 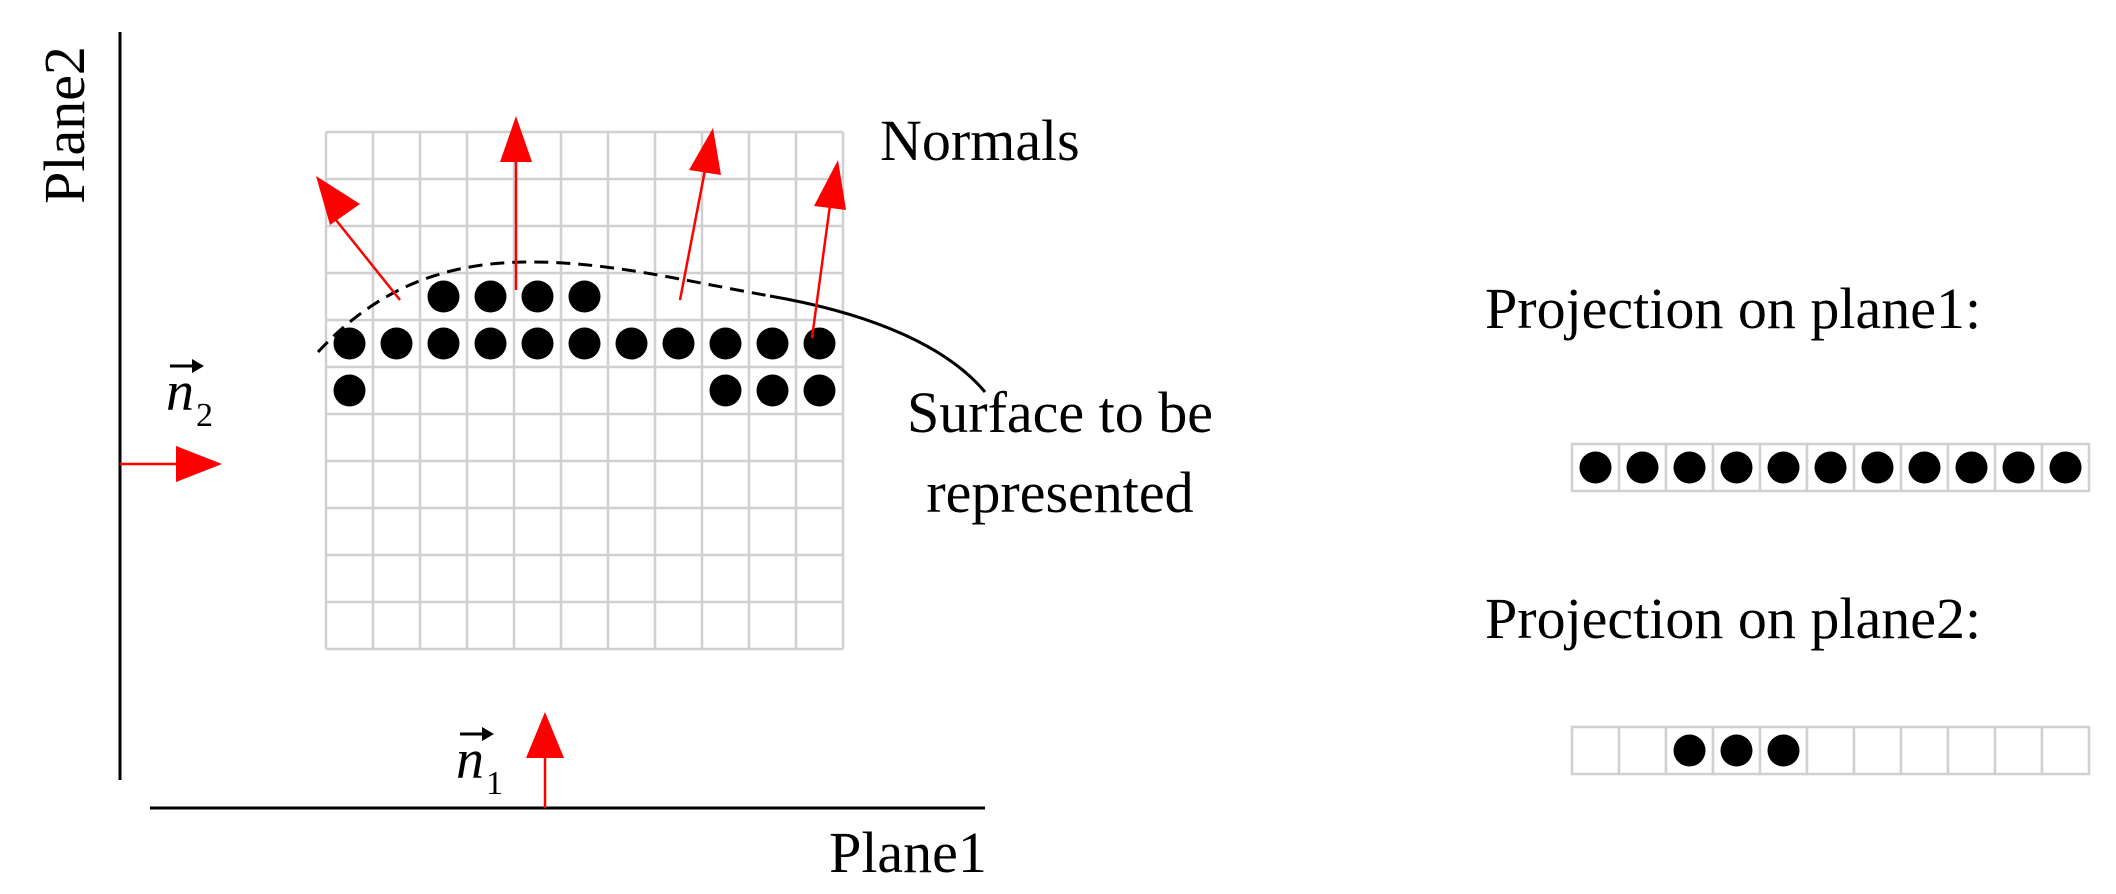 I want to click on voxel-grid, so click(x=584, y=390).